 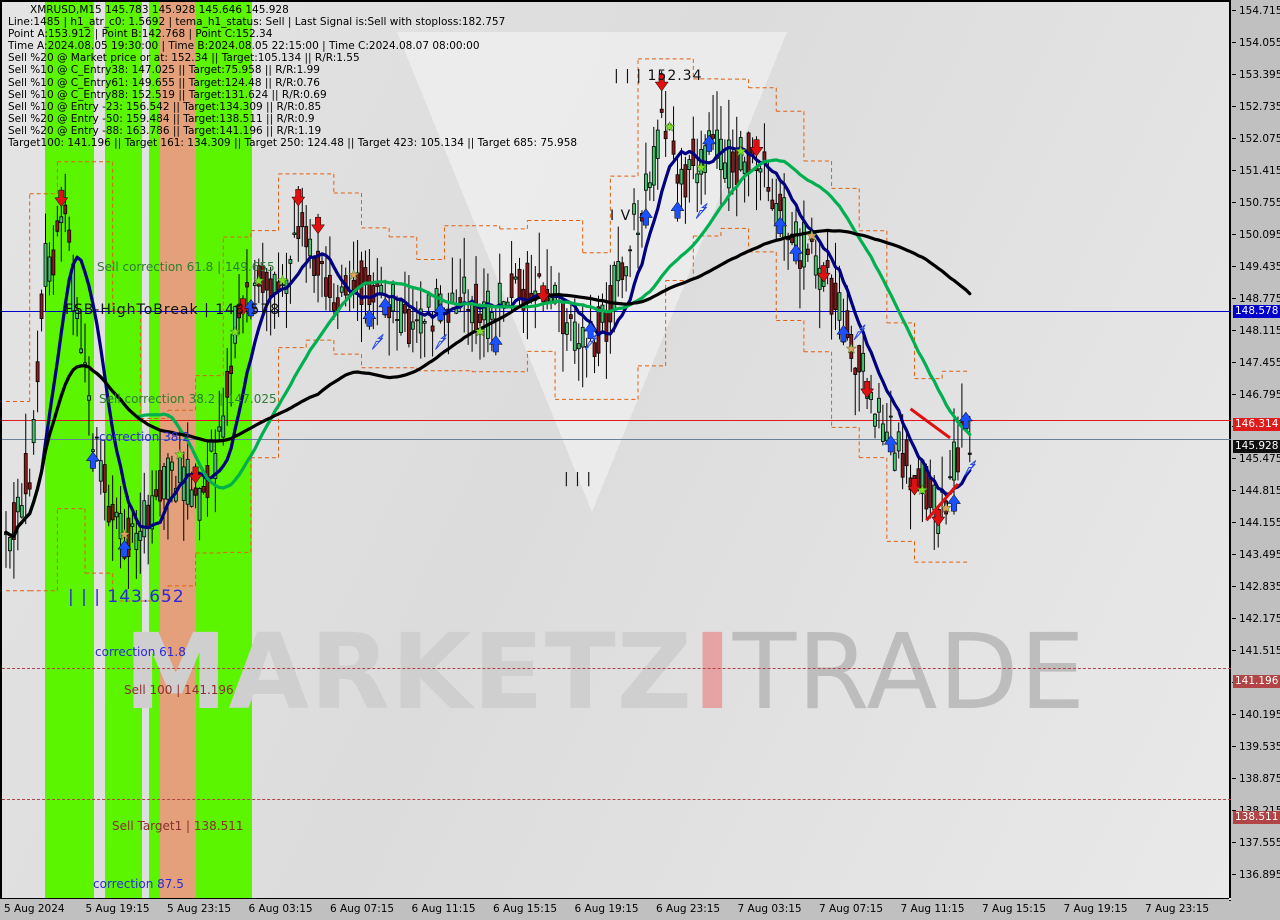 What do you see at coordinates (851, 909) in the screenshot?
I see `time-tick-10: 7 Aug 07:15` at bounding box center [851, 909].